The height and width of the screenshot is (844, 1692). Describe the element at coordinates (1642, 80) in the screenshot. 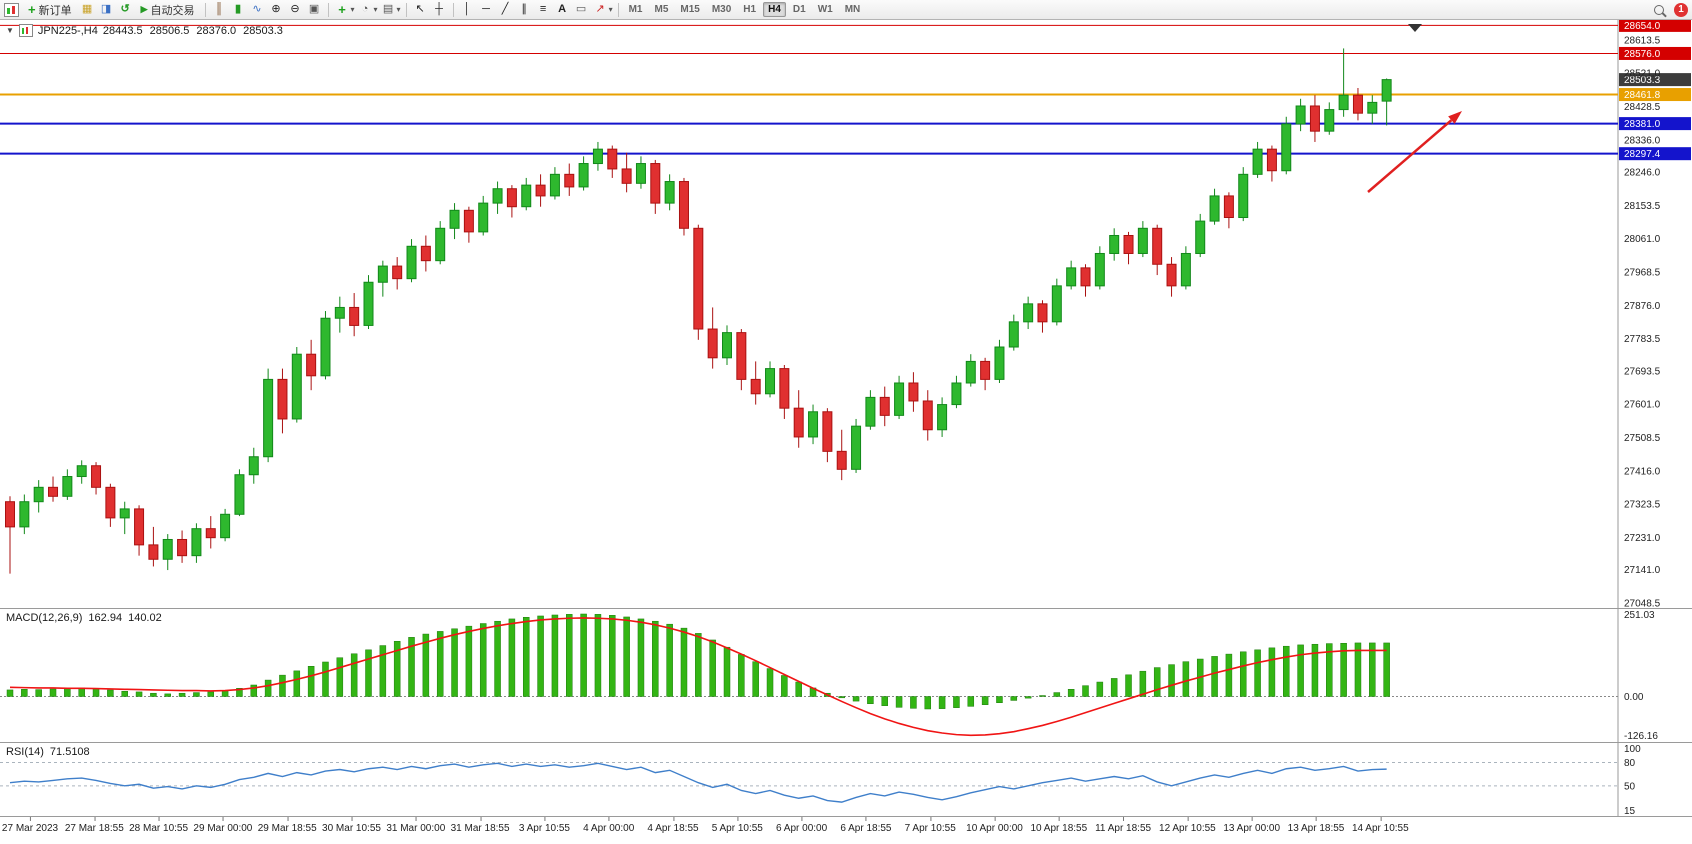

I see `price-badge-text: 28503.3` at that location.